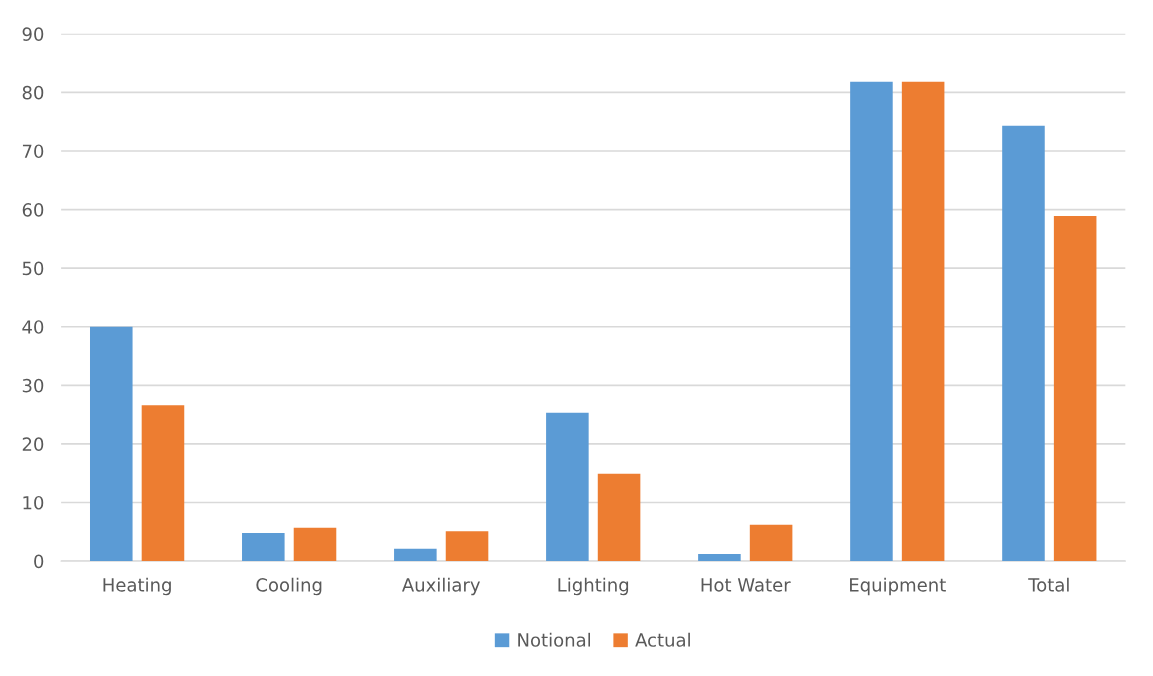 The height and width of the screenshot is (676, 1153). I want to click on x-tick-label: Hot Water, so click(746, 585).